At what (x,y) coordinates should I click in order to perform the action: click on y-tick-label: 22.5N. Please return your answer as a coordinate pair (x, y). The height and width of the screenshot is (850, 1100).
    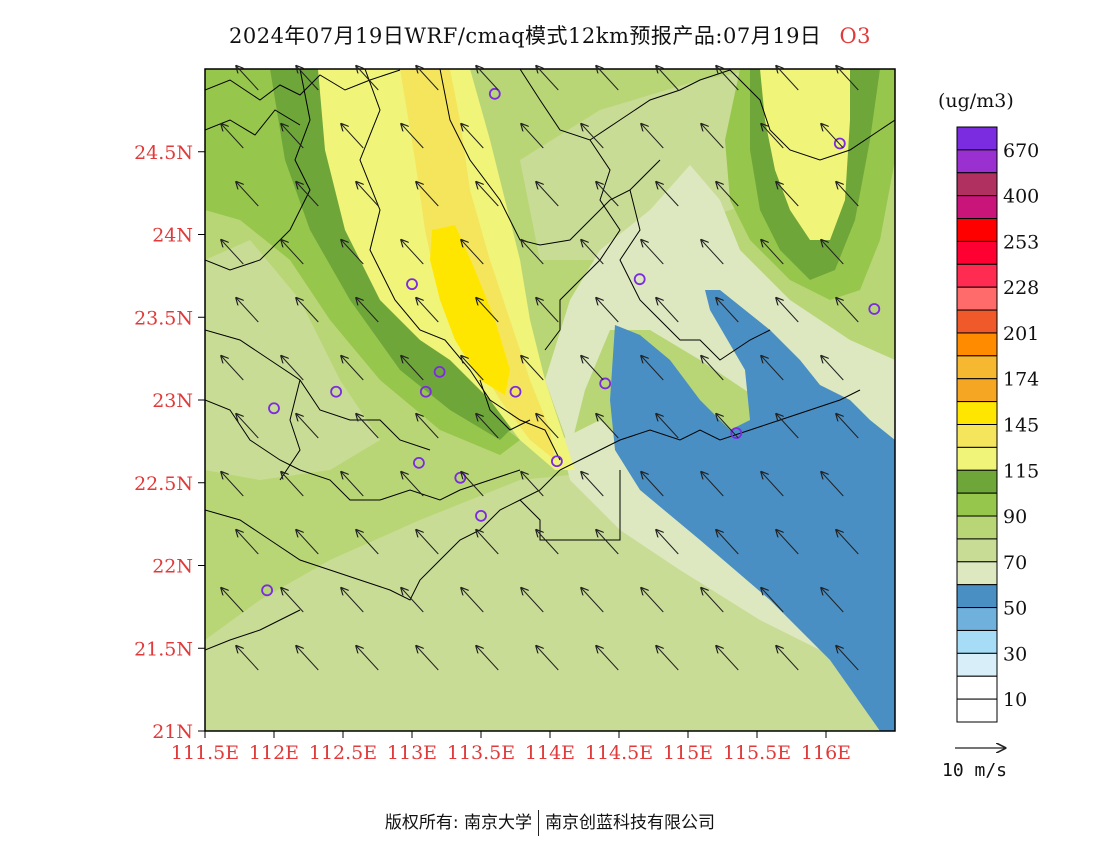
    Looking at the image, I should click on (163, 484).